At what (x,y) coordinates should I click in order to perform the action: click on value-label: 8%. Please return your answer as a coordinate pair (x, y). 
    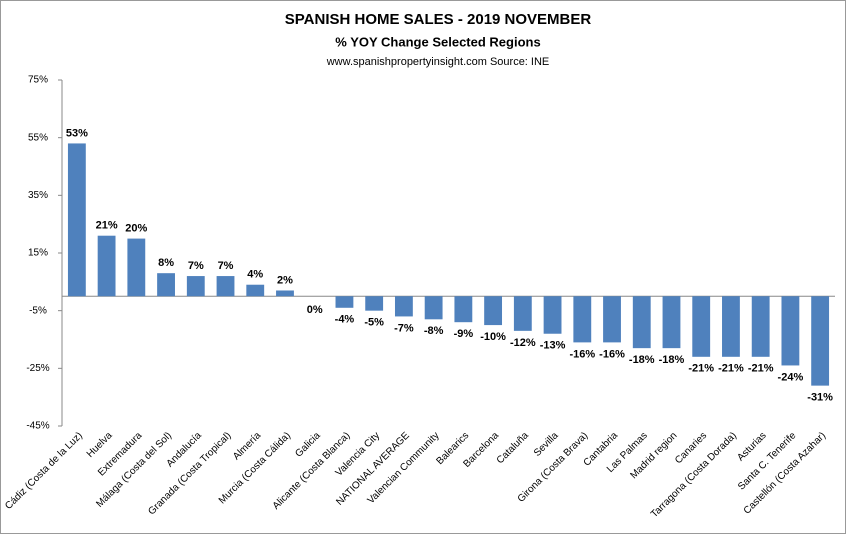
    Looking at the image, I should click on (166, 263).